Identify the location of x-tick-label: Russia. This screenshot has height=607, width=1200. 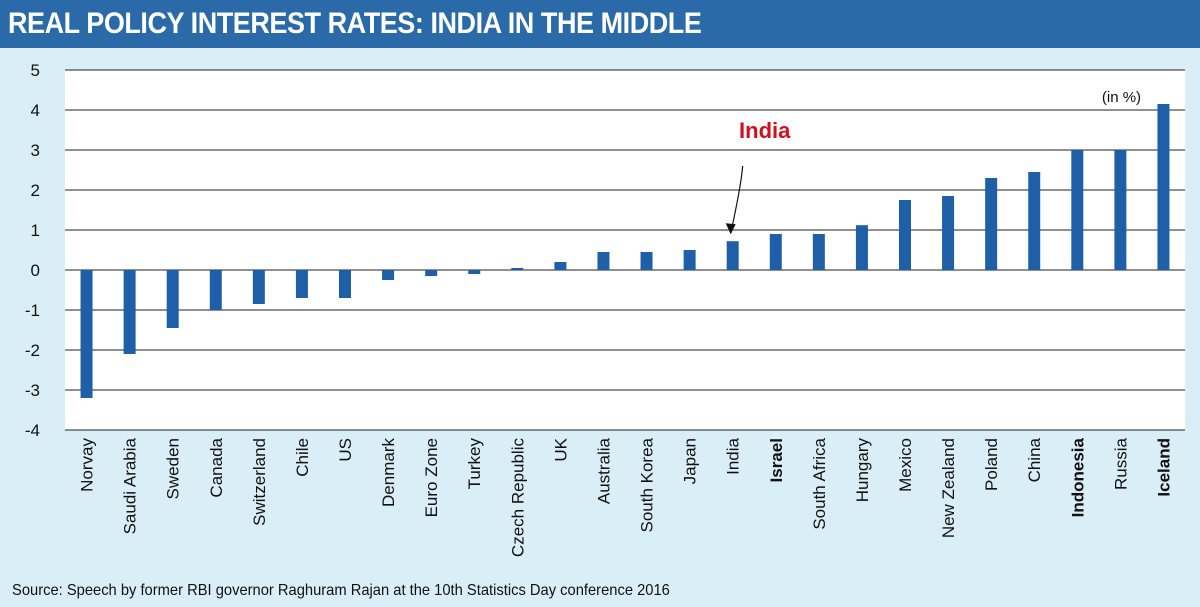
(1120, 463).